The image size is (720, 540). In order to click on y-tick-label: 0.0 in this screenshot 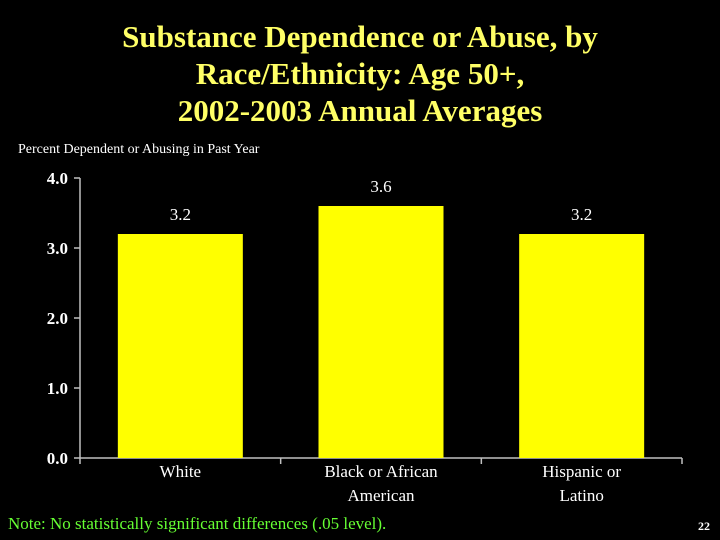, I will do `click(57, 458)`.